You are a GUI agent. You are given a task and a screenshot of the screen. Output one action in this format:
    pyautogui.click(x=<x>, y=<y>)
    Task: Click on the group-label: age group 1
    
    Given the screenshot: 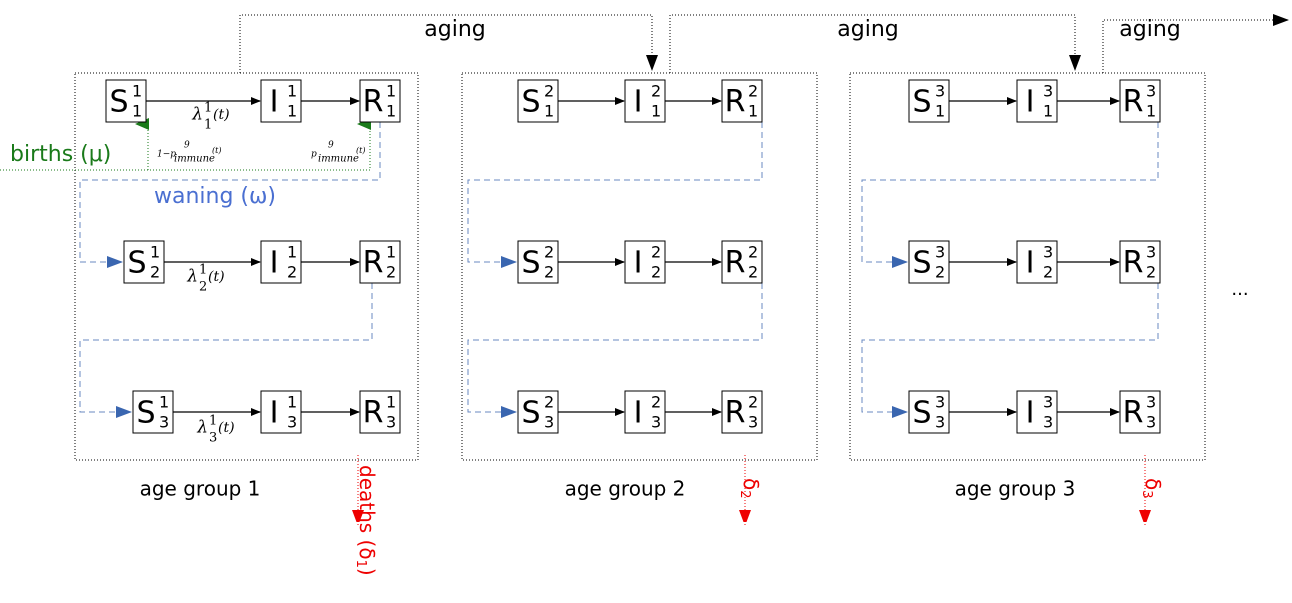 What is the action you would take?
    pyautogui.click(x=200, y=489)
    